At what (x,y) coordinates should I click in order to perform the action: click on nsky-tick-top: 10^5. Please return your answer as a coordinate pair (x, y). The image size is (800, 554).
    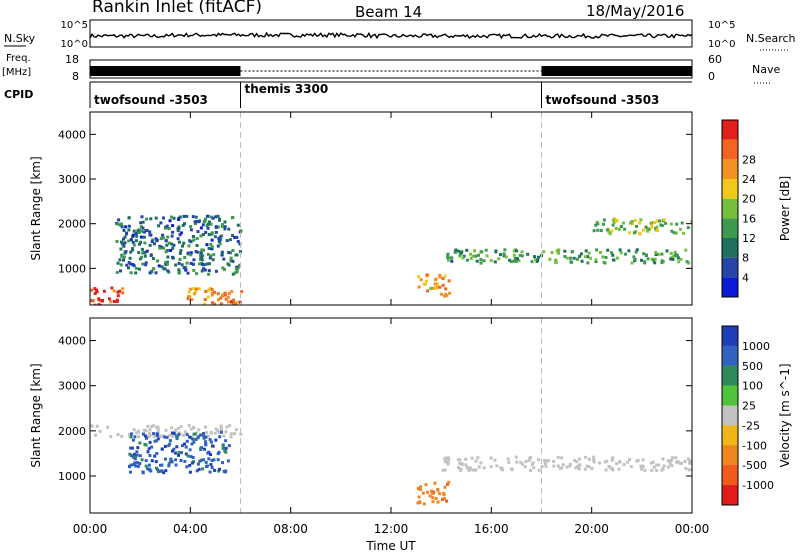
    Looking at the image, I should click on (74, 25).